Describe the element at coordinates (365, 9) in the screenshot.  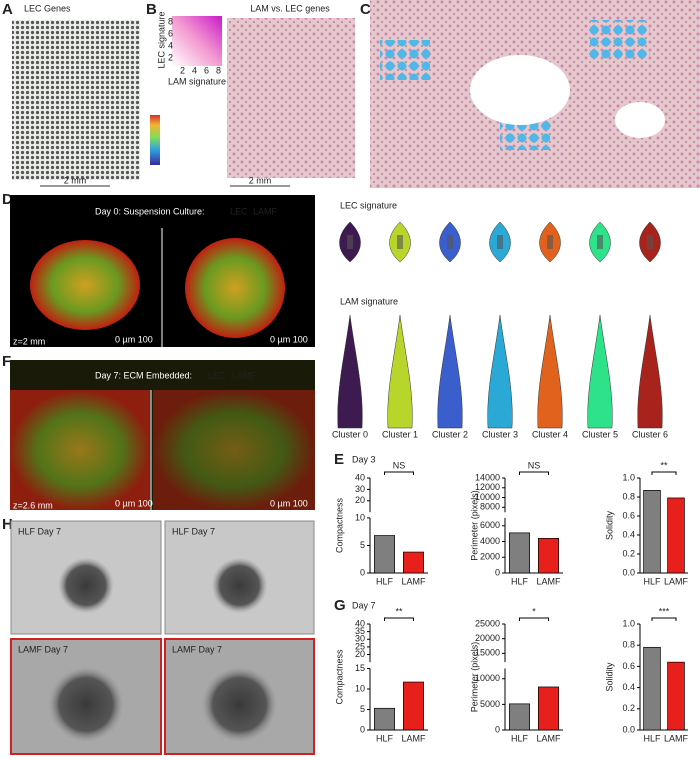
I see `panel-label: C` at that location.